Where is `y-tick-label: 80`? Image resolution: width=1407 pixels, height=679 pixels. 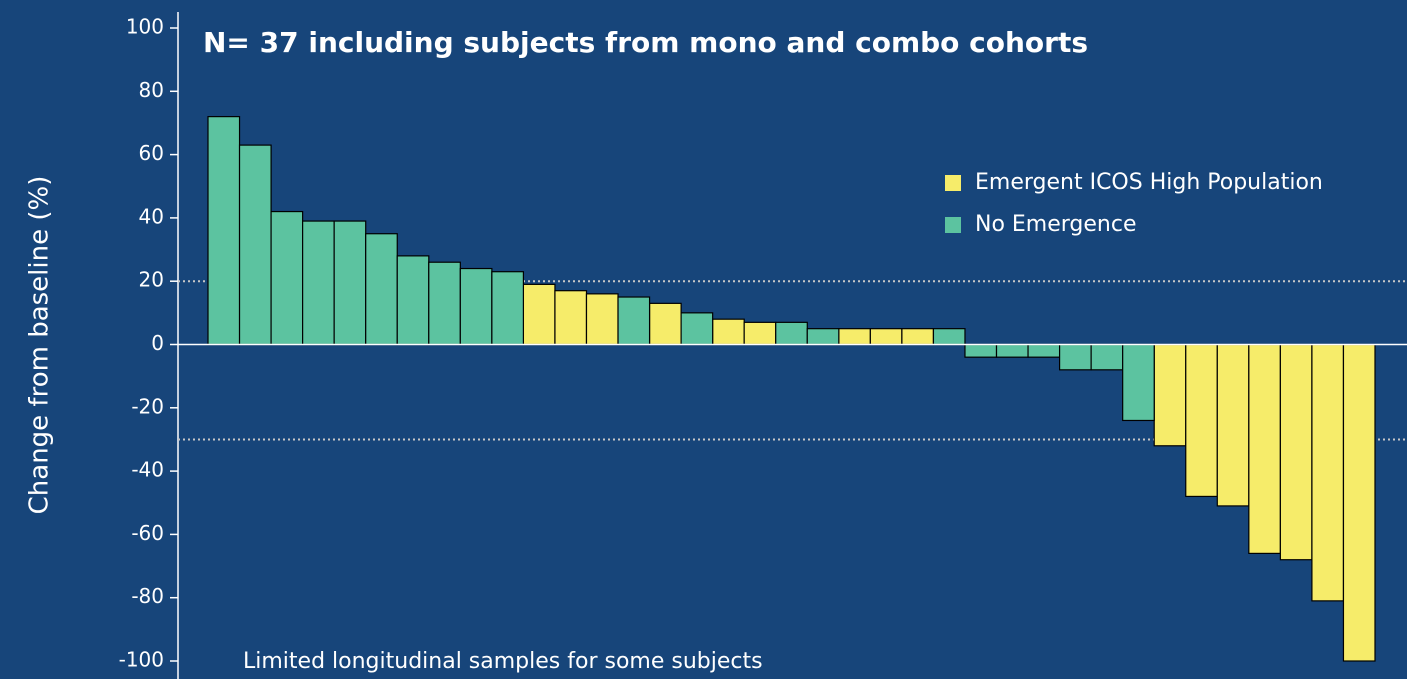 y-tick-label: 80 is located at coordinates (151, 90).